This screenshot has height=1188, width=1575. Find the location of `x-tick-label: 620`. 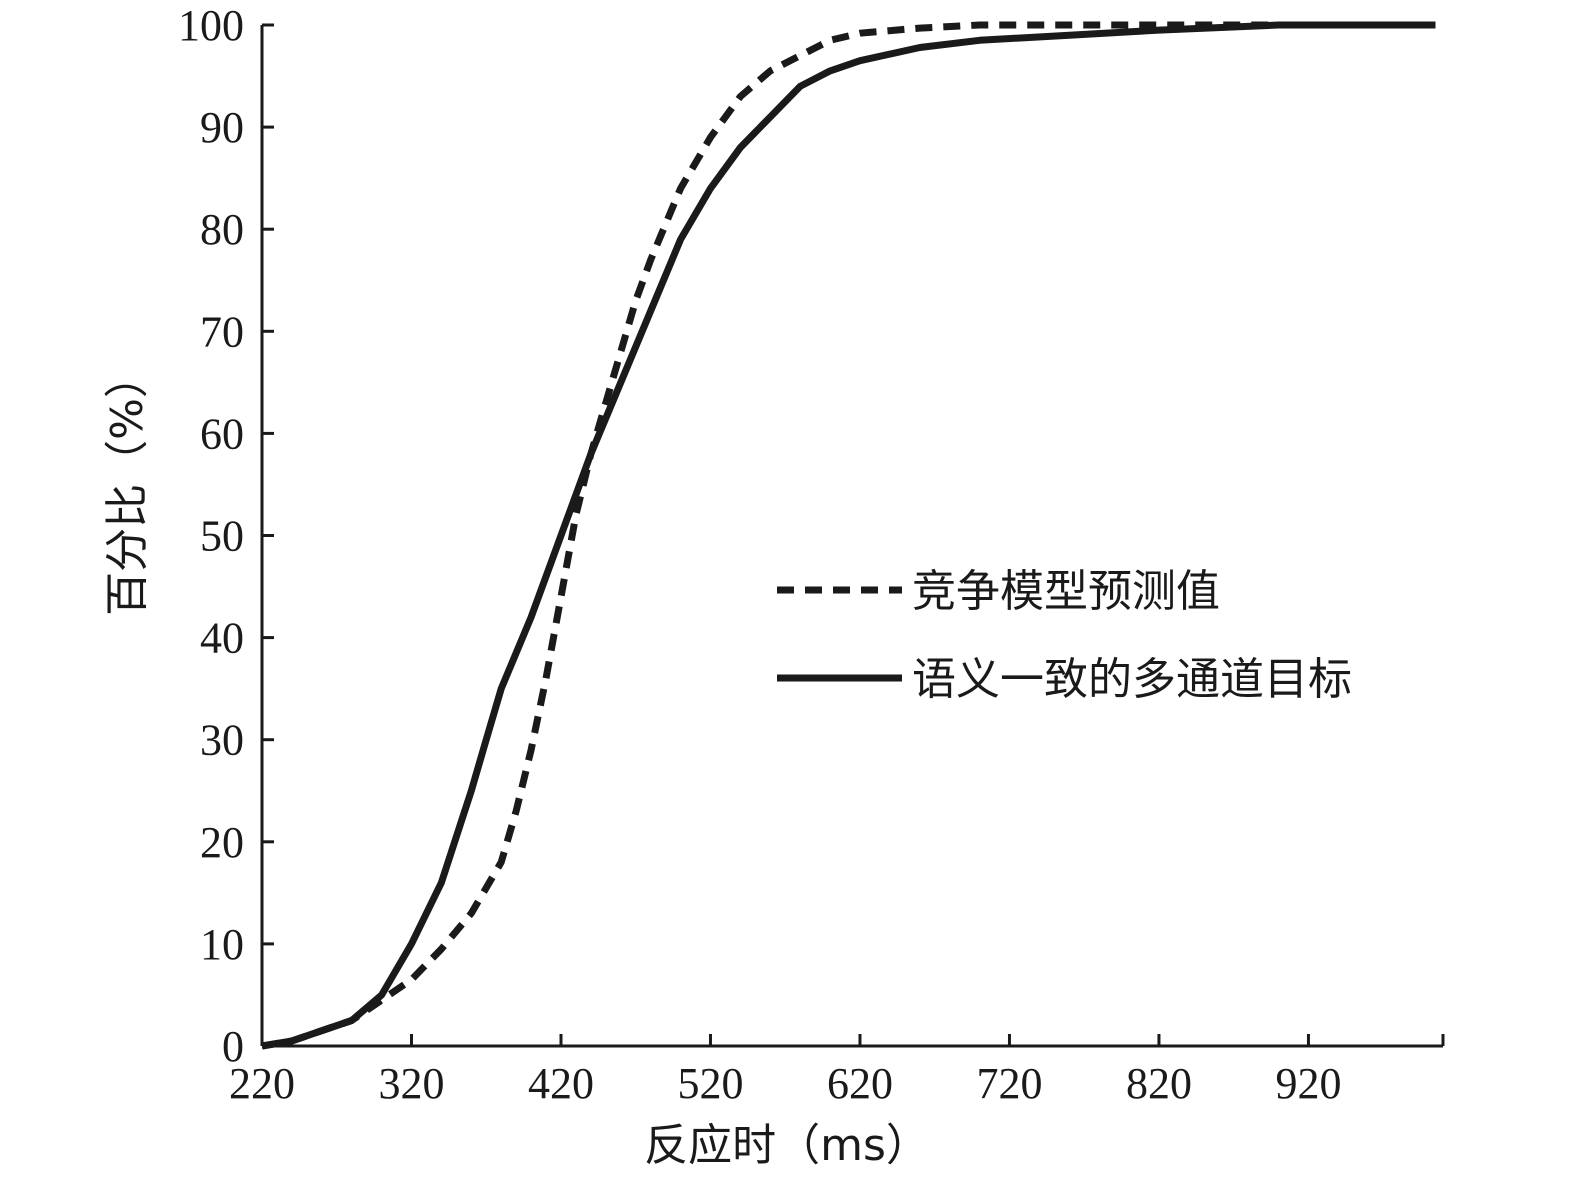

x-tick-label: 620 is located at coordinates (860, 1083).